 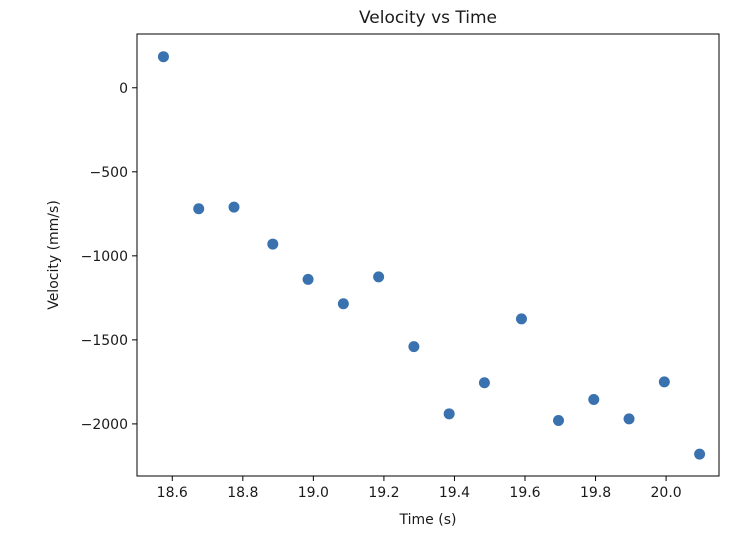 What do you see at coordinates (104, 341) in the screenshot?
I see `y-tick-label: −1500` at bounding box center [104, 341].